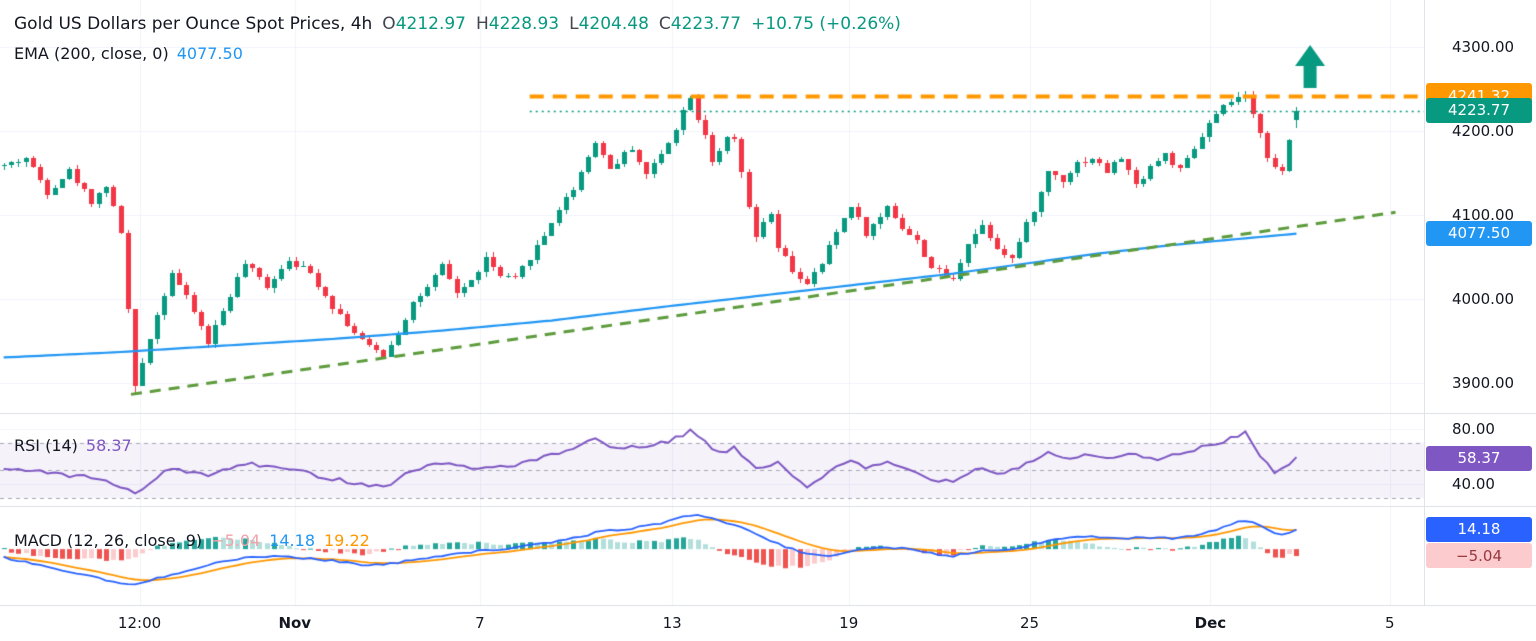  I want to click on ohlc-low: L4204.48, so click(609, 24).